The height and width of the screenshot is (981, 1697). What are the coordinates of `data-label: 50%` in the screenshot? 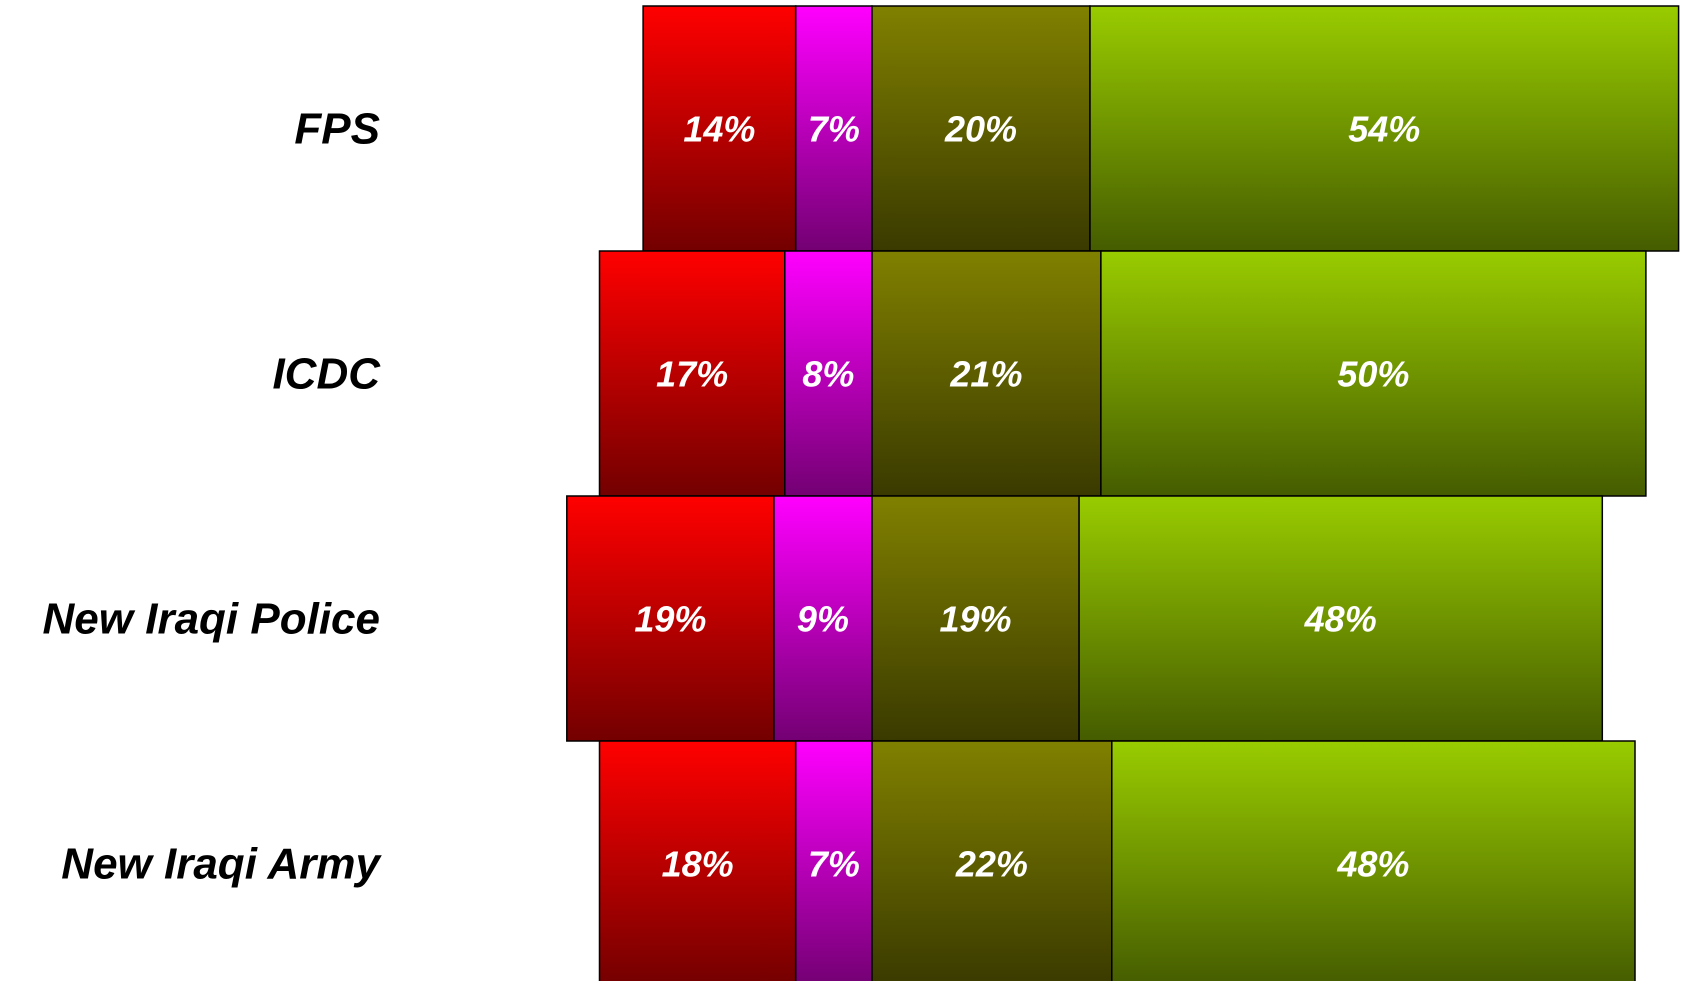 It's located at (1373, 374).